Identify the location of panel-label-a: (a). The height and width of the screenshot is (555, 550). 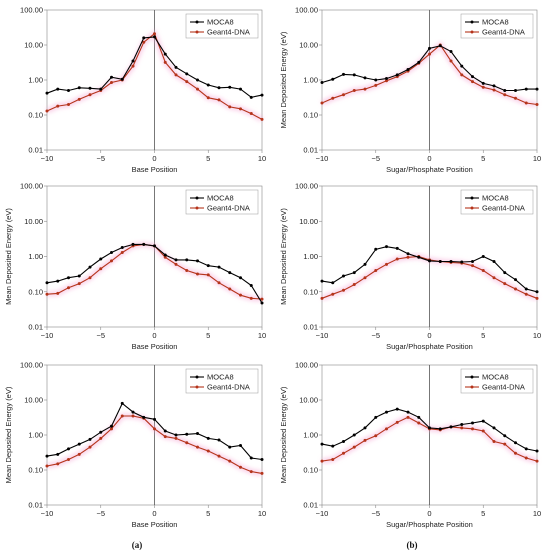
(137, 545).